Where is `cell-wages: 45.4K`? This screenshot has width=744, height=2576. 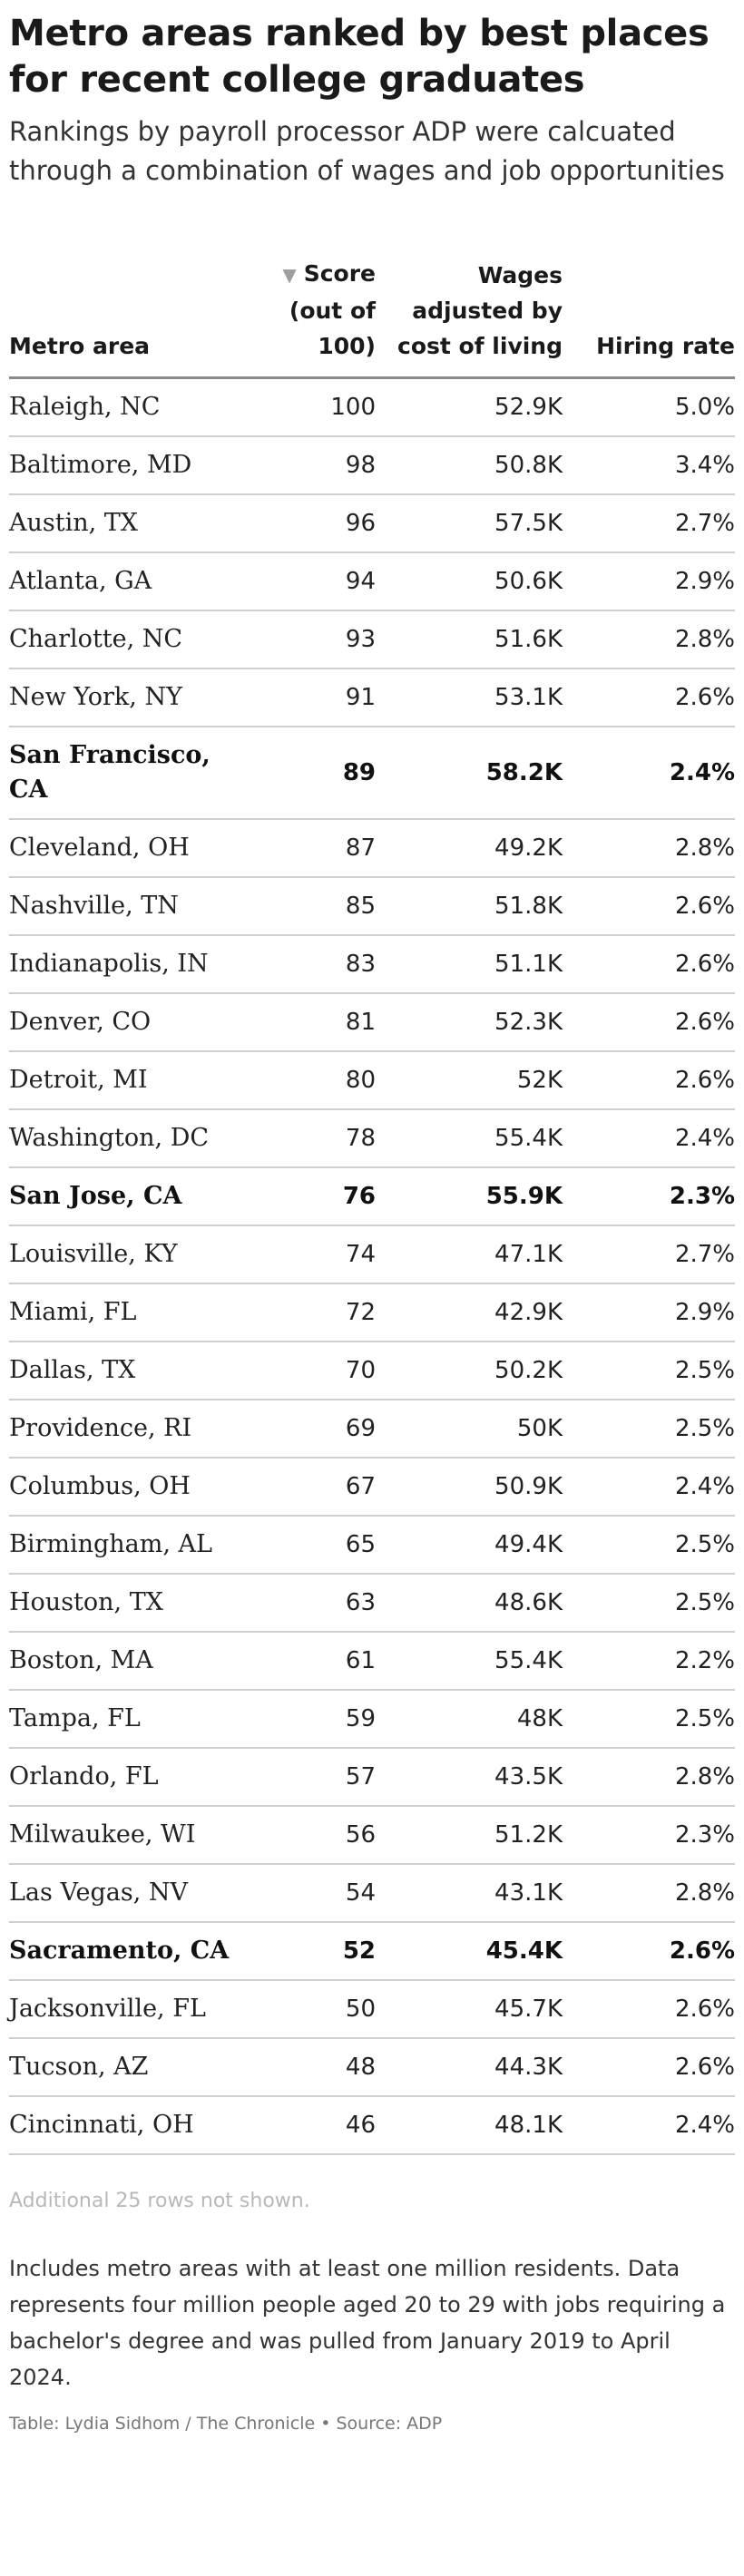
cell-wages: 45.4K is located at coordinates (469, 1951).